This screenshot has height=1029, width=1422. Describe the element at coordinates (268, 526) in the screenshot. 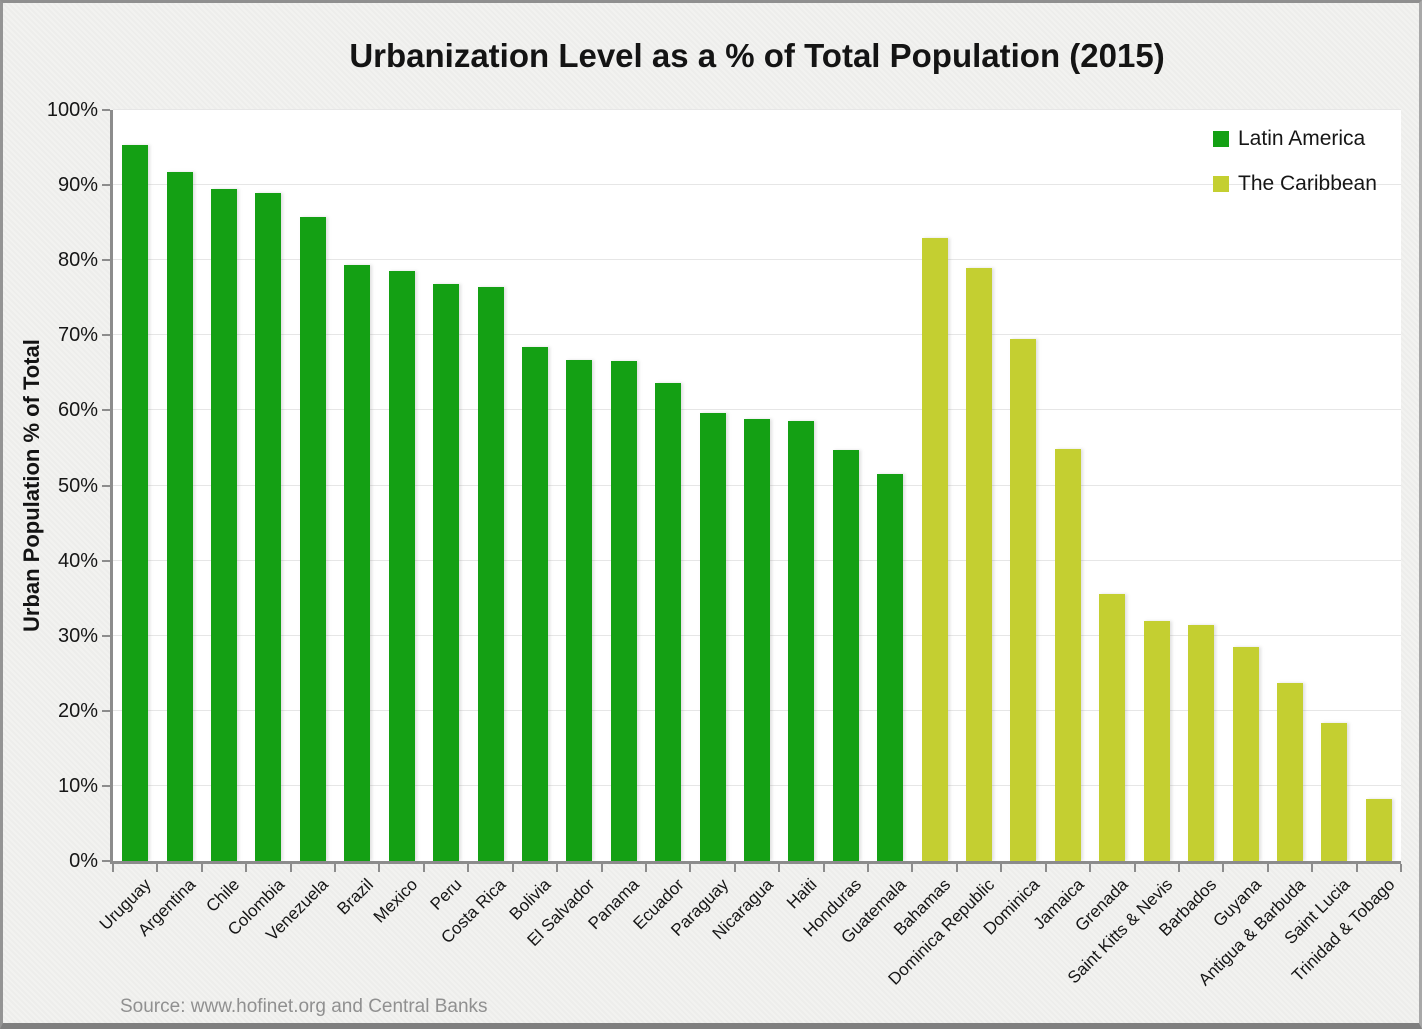

I see `bar-colombia` at that location.